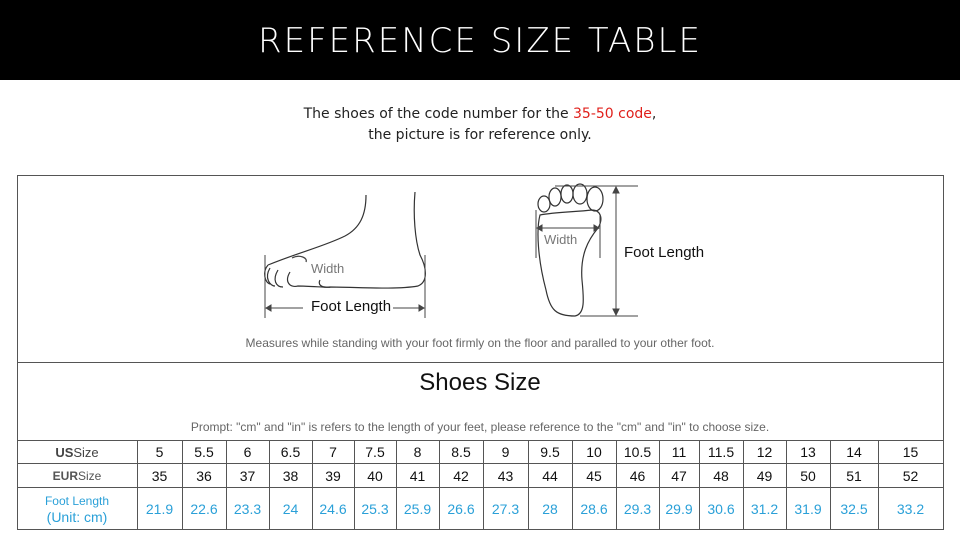 This screenshot has height=543, width=960. What do you see at coordinates (679, 452) in the screenshot?
I see `us-size-cell: 11` at bounding box center [679, 452].